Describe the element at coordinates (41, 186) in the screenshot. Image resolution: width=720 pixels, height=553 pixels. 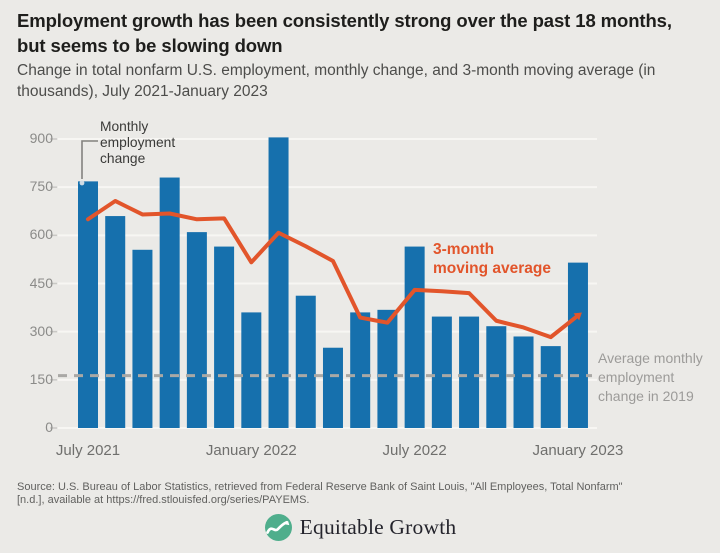
I see `y-axis-label: 750` at that location.